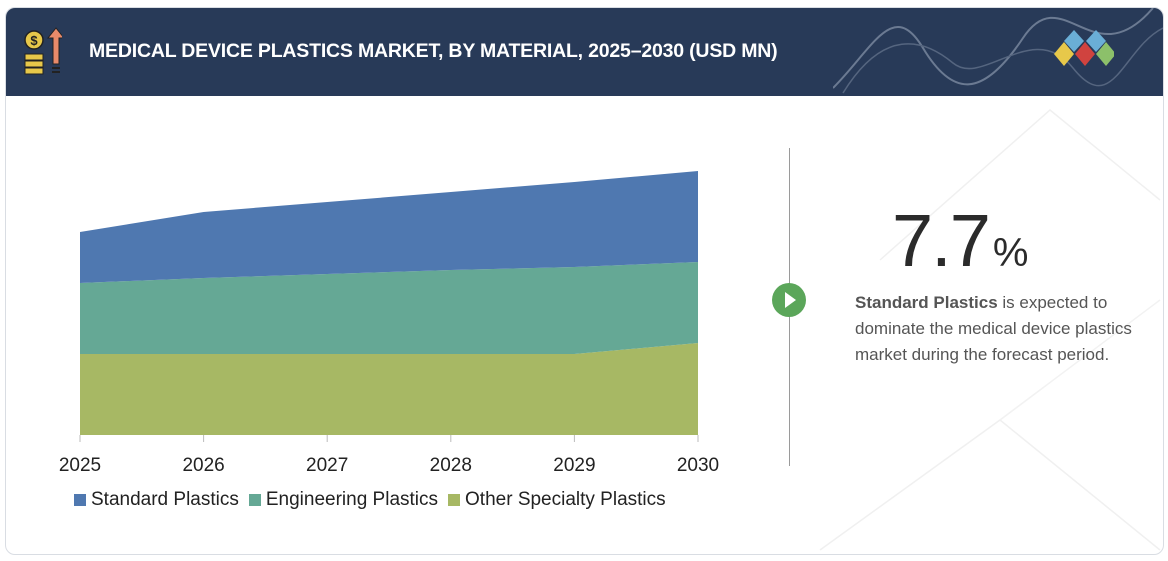 The height and width of the screenshot is (561, 1168). What do you see at coordinates (941, 240) in the screenshot?
I see `cagr-number: 7.7` at bounding box center [941, 240].